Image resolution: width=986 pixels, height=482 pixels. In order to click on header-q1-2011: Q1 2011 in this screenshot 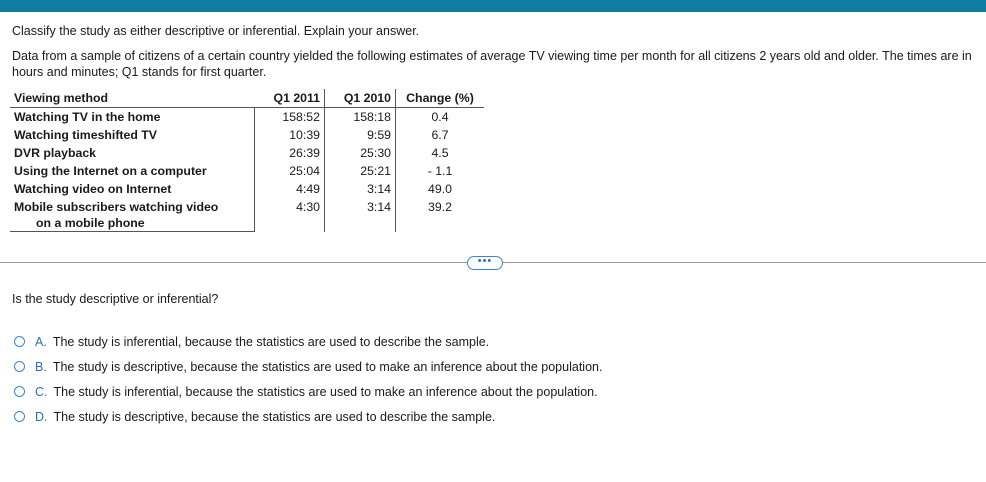, I will do `click(289, 98)`.